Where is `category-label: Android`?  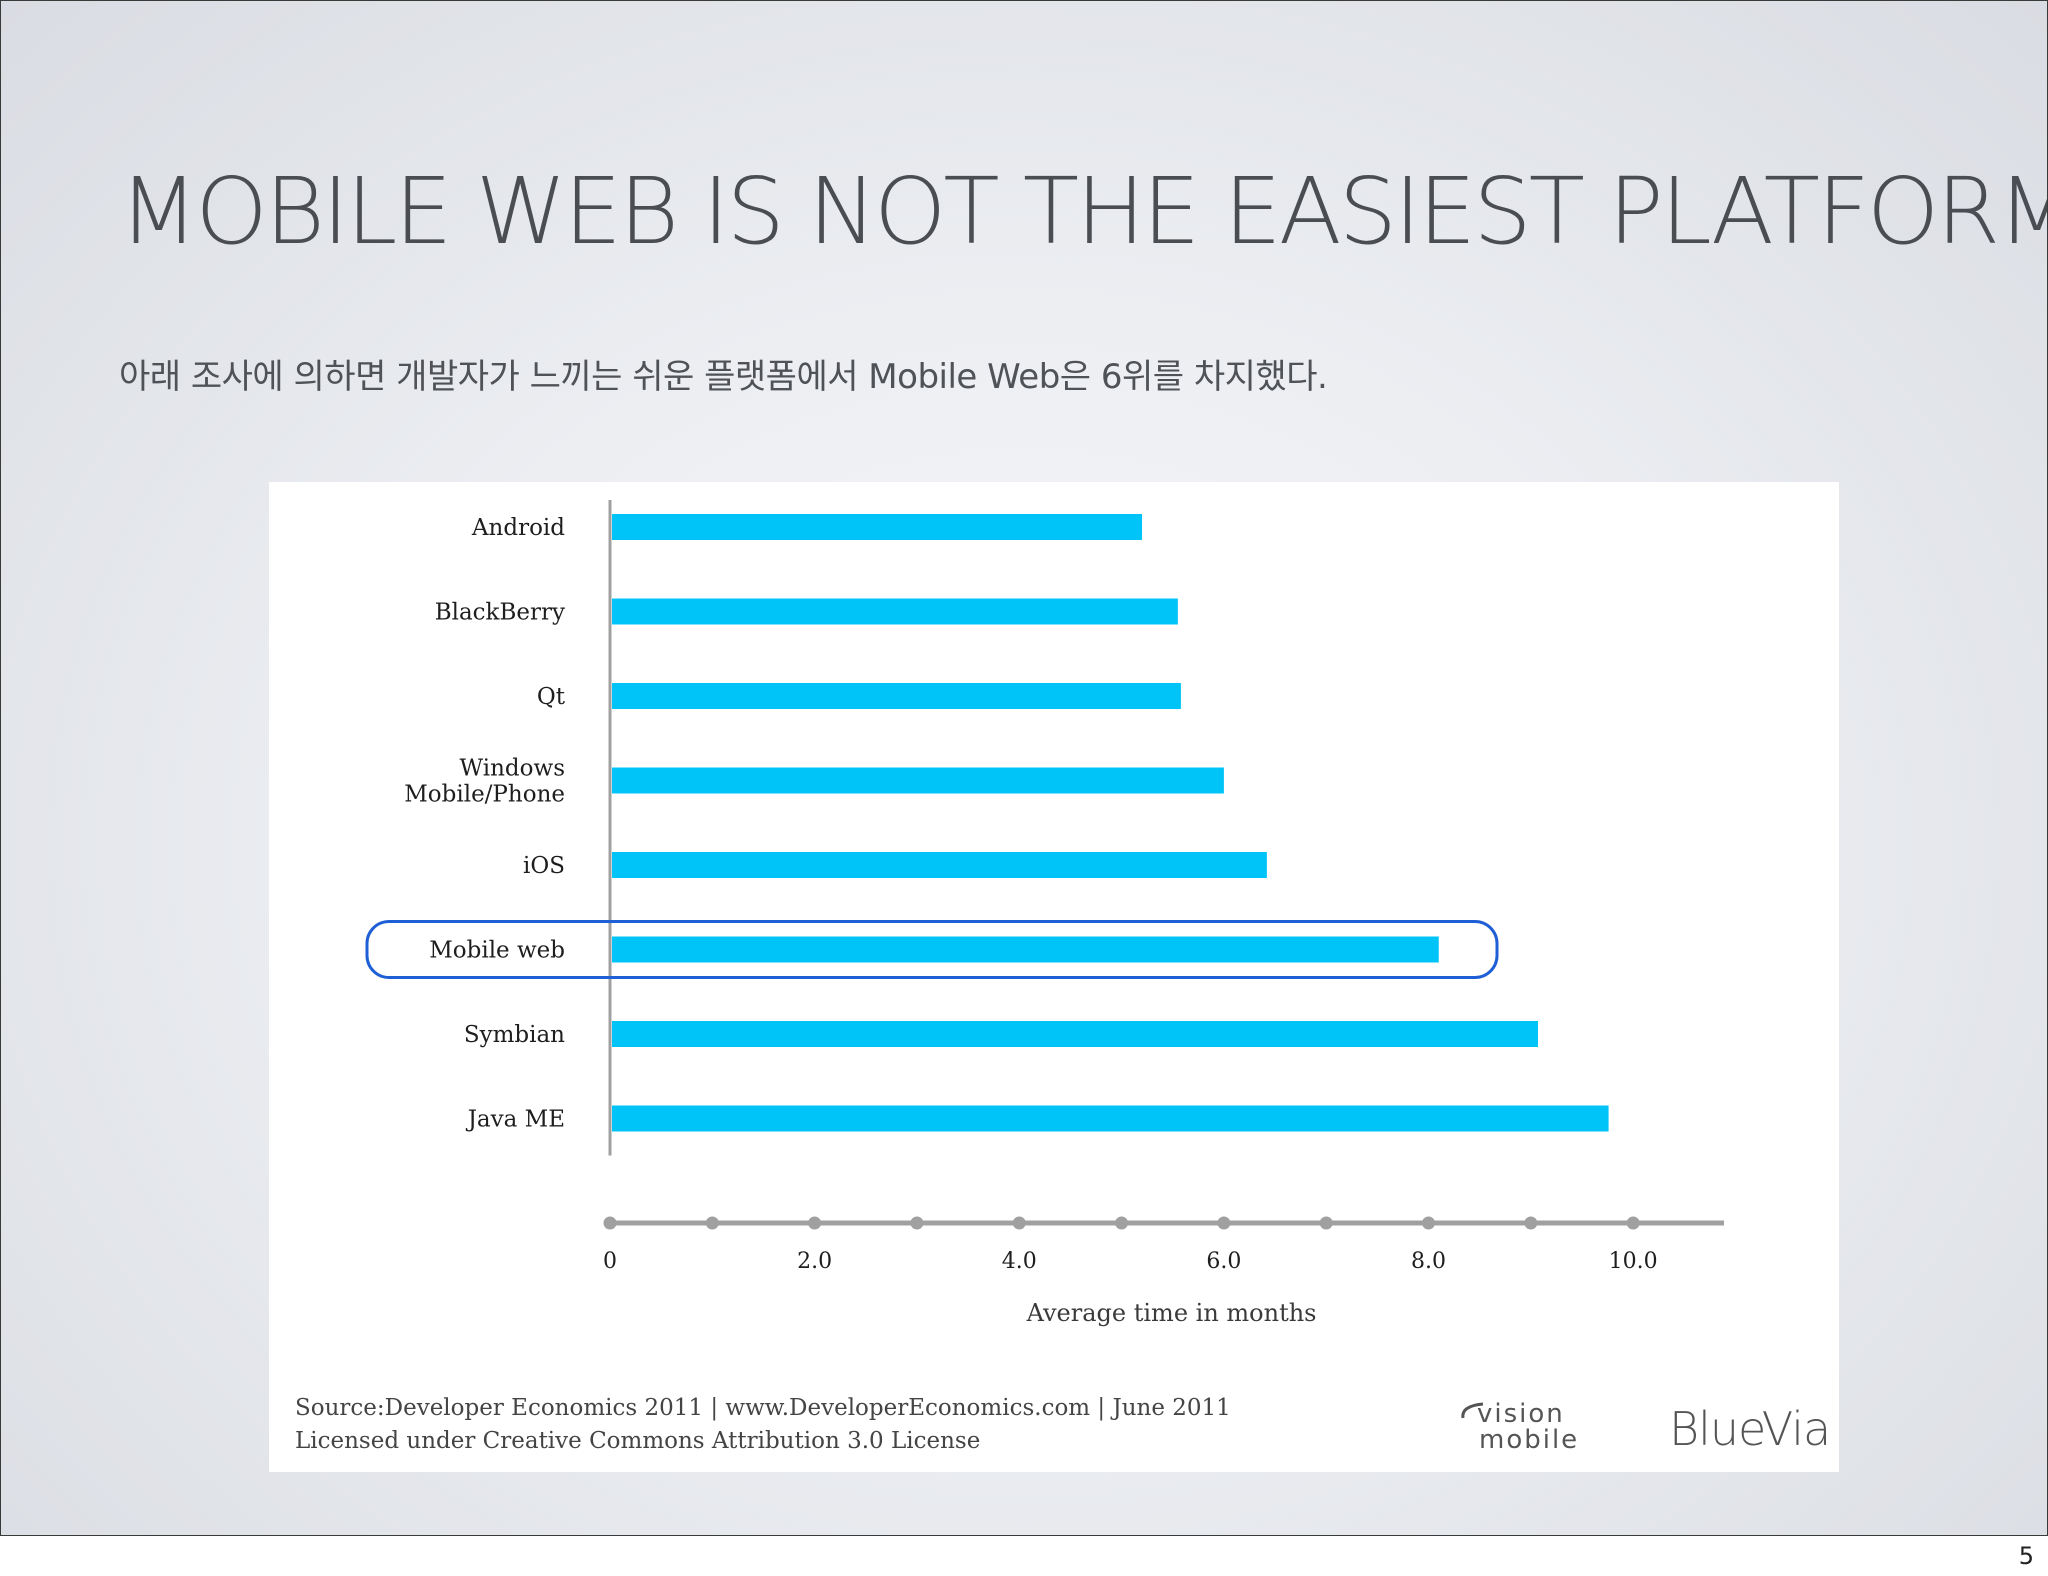 category-label: Android is located at coordinates (518, 528).